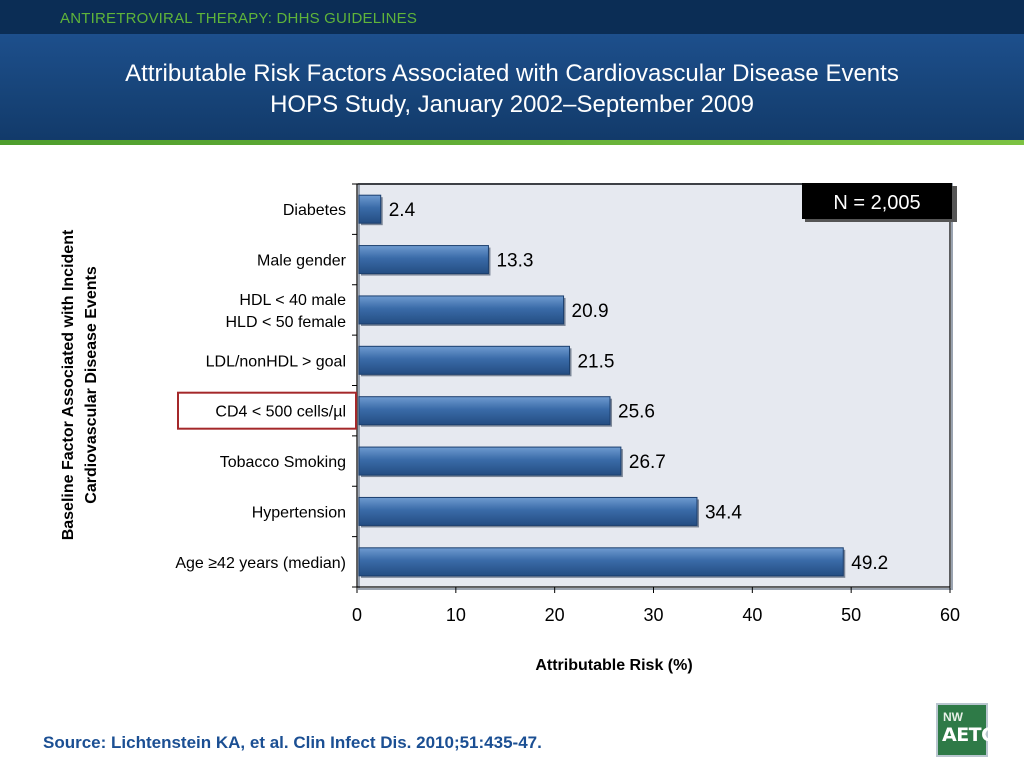 This screenshot has width=1024, height=768. Describe the element at coordinates (555, 615) in the screenshot. I see `x-tick-label: 20` at that location.